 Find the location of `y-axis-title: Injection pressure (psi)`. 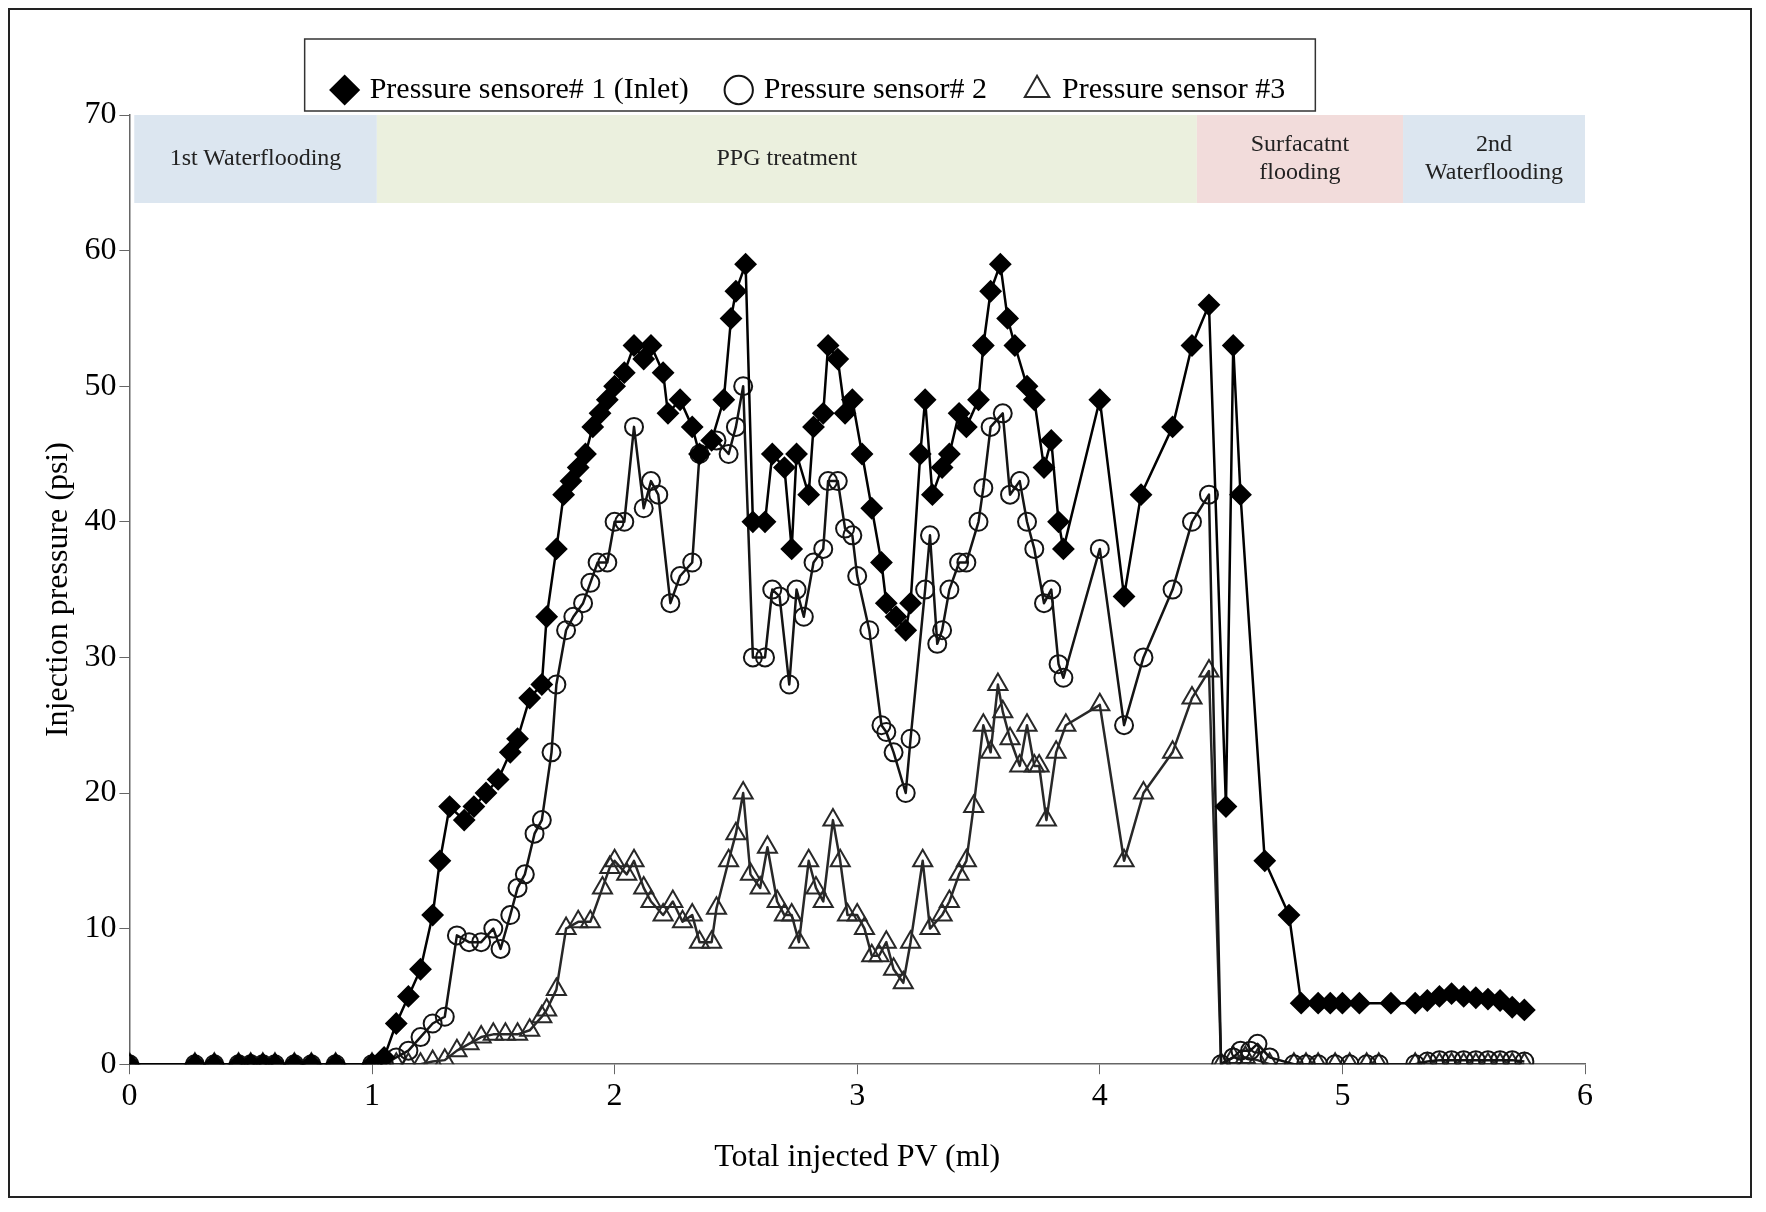

y-axis-title: Injection pressure (psi) is located at coordinates (55, 590).